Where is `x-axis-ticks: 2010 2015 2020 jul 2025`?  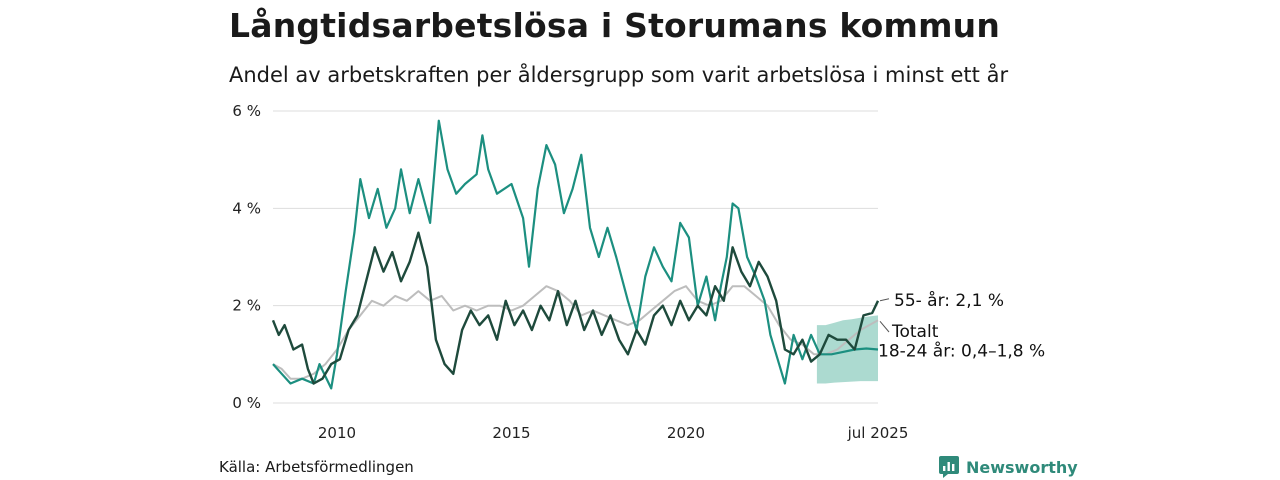
x-axis-ticks: 2010 2015 2020 jul 2025 is located at coordinates (613, 433).